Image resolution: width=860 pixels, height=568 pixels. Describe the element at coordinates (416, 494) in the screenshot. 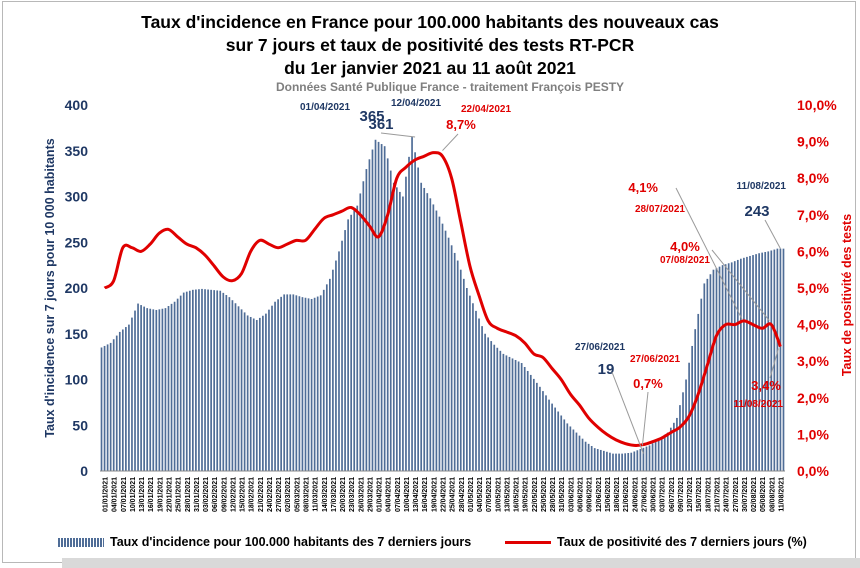

I see `x-tick-label: 13/04/2021` at that location.